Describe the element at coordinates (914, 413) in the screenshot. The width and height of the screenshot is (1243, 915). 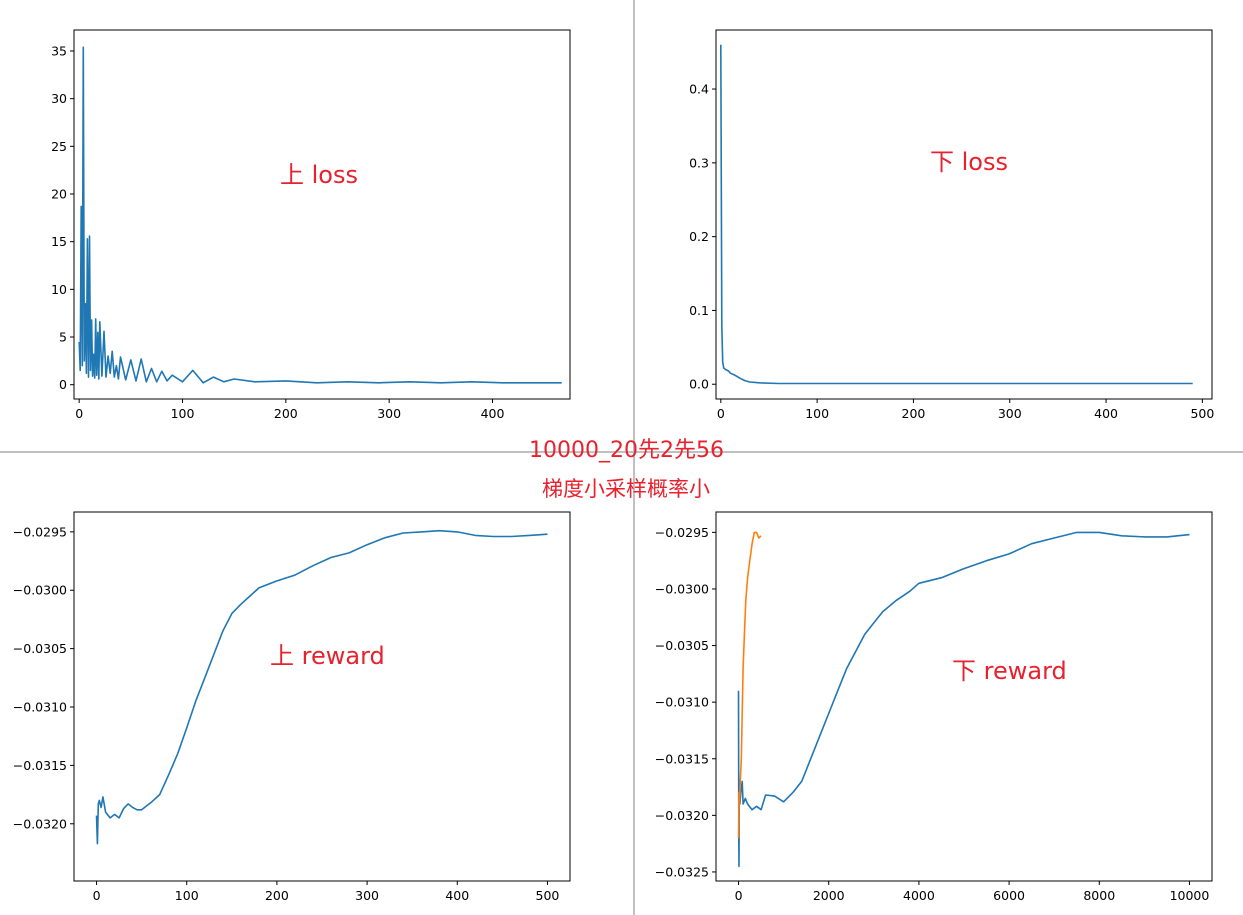
I see `bottom-loss-x-tick-label: 200` at that location.